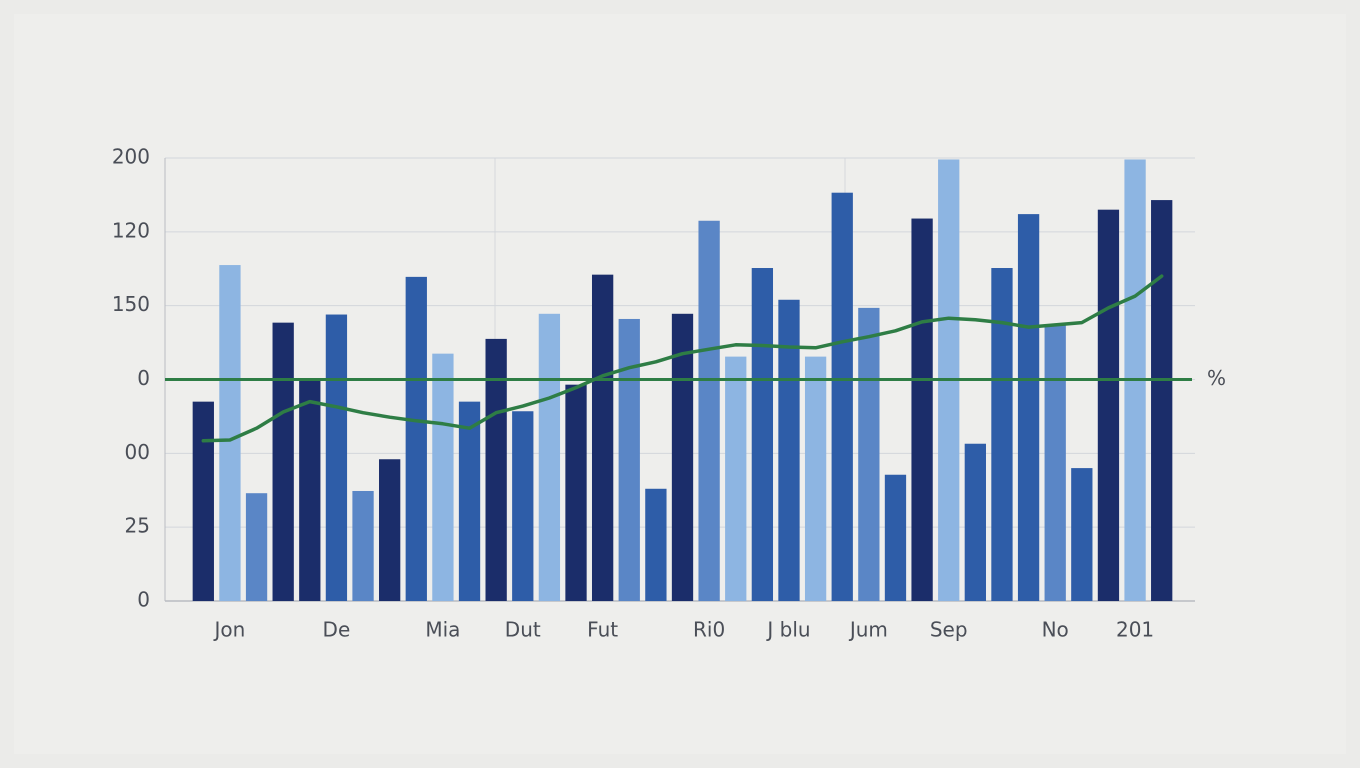  Describe the element at coordinates (949, 630) in the screenshot. I see `x-tick-label: Sep` at that location.